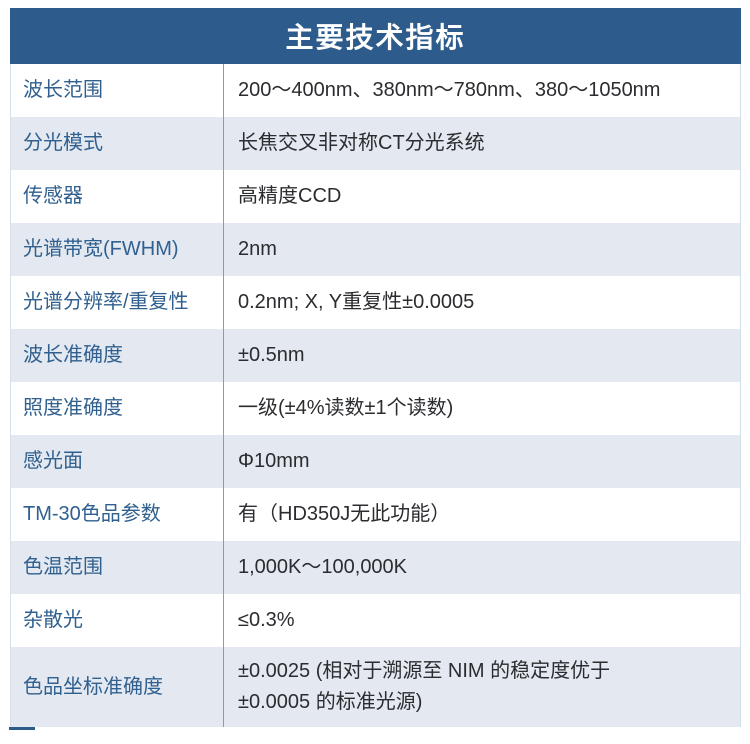 The height and width of the screenshot is (744, 750). I want to click on row-value: 高精度CCD, so click(290, 196).